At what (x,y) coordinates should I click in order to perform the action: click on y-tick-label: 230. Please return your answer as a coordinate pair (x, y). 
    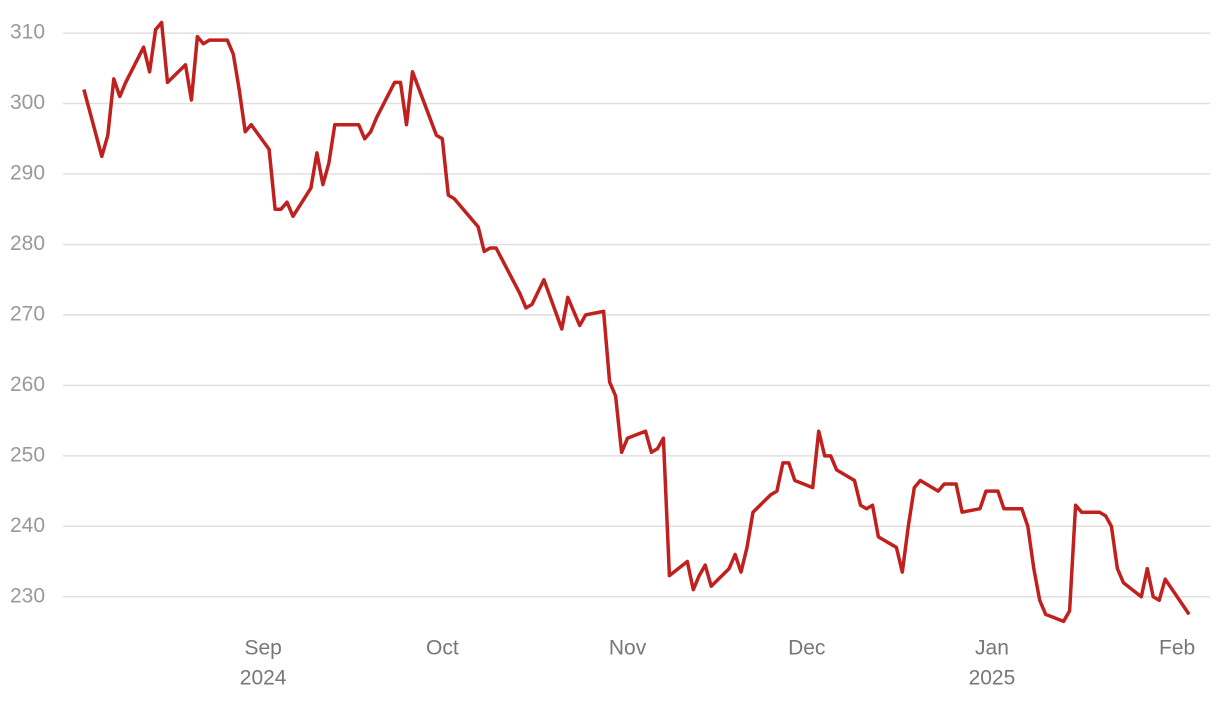
    Looking at the image, I should click on (27, 595).